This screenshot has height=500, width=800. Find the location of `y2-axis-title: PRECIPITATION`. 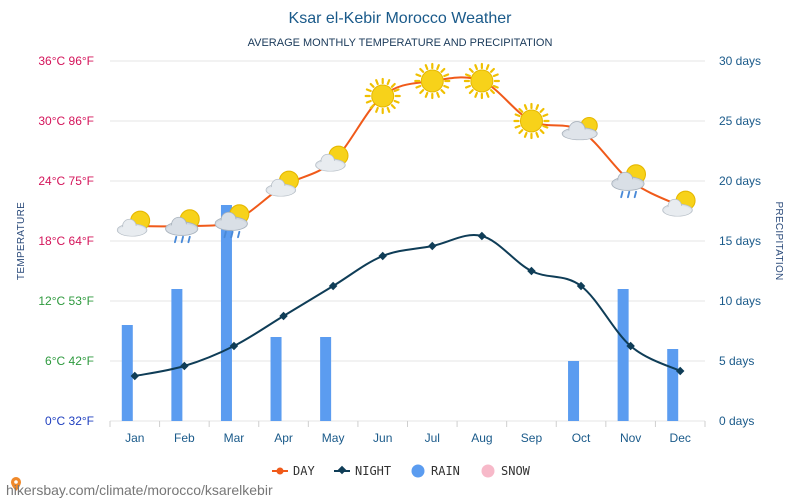

y2-axis-title: PRECIPITATION is located at coordinates (778, 240).